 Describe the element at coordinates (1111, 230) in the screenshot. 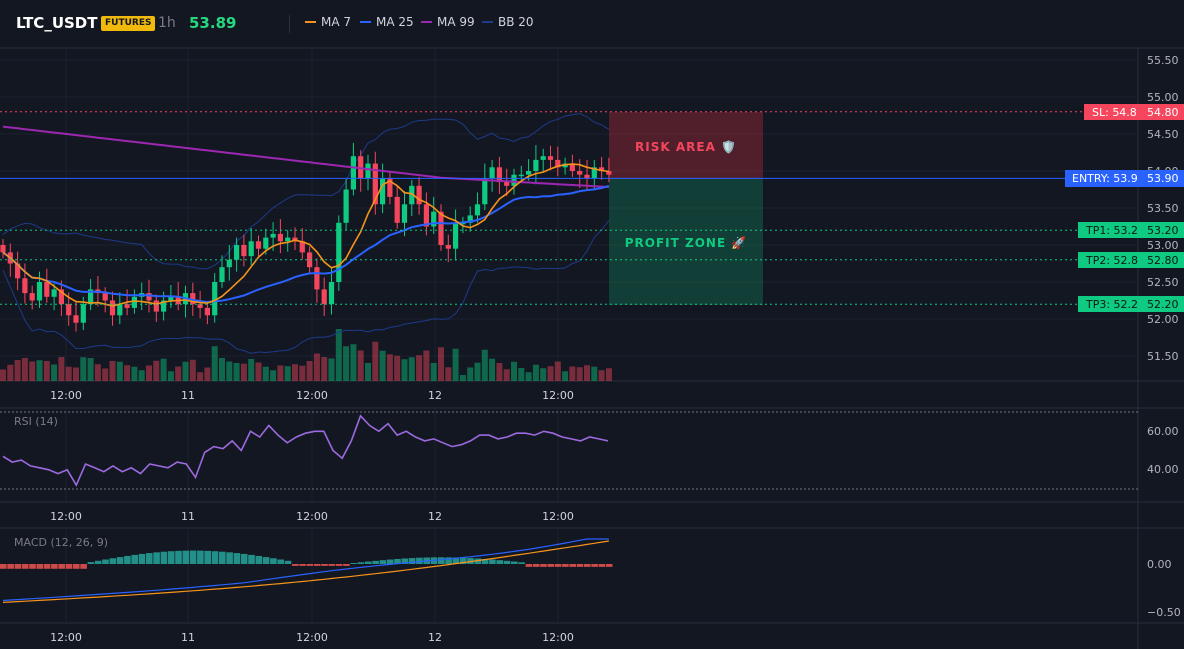

I see `tp1-label: TP1: 53.2` at that location.